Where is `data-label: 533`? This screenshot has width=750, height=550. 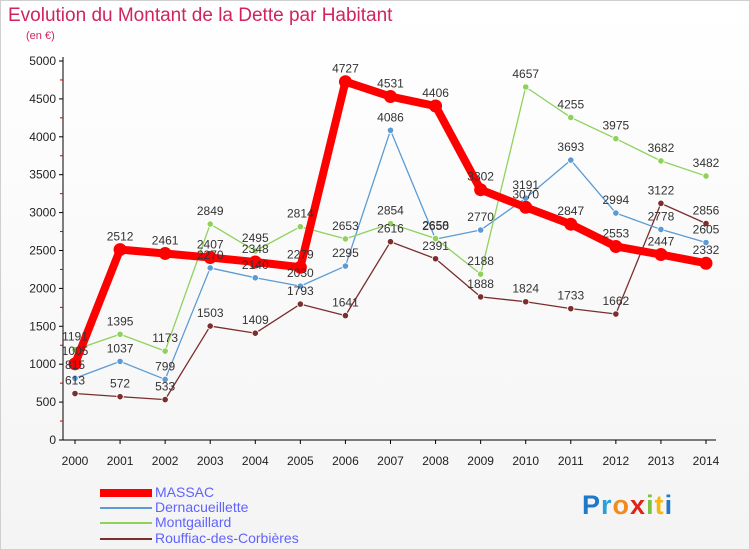
data-label: 533 is located at coordinates (165, 387).